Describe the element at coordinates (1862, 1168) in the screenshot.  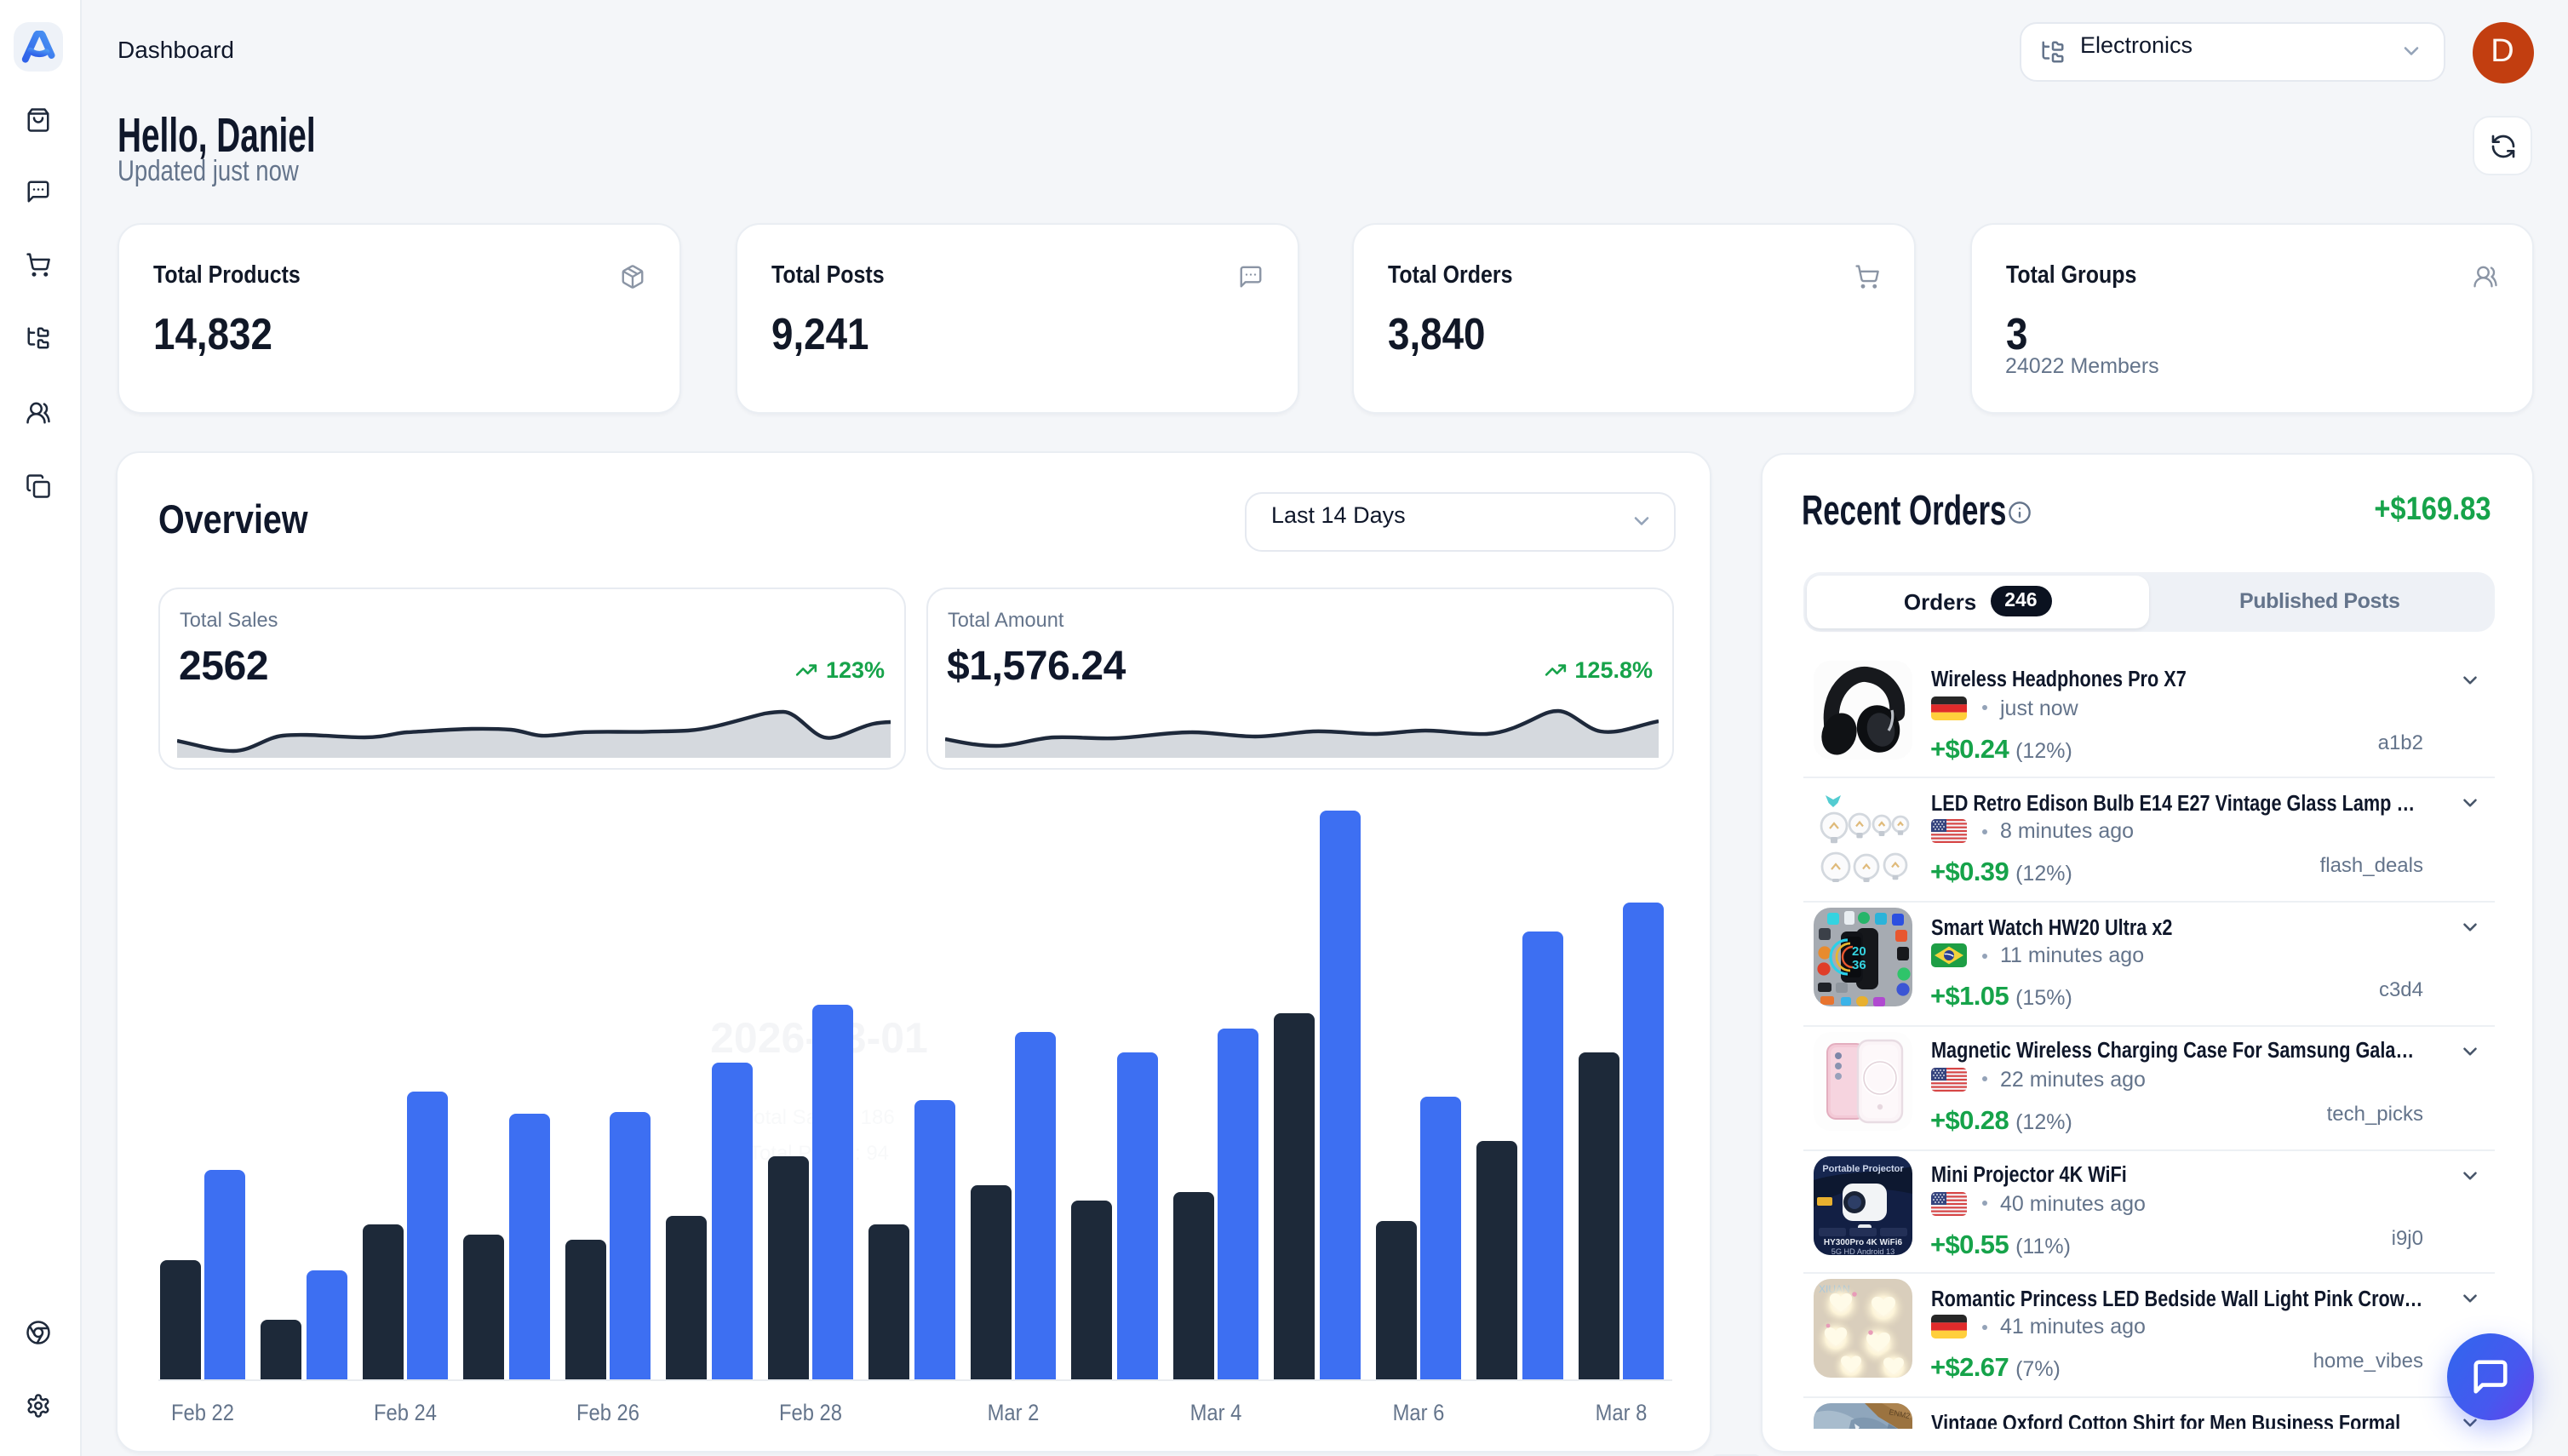
I see `svg-text: Portable Projector` at that location.